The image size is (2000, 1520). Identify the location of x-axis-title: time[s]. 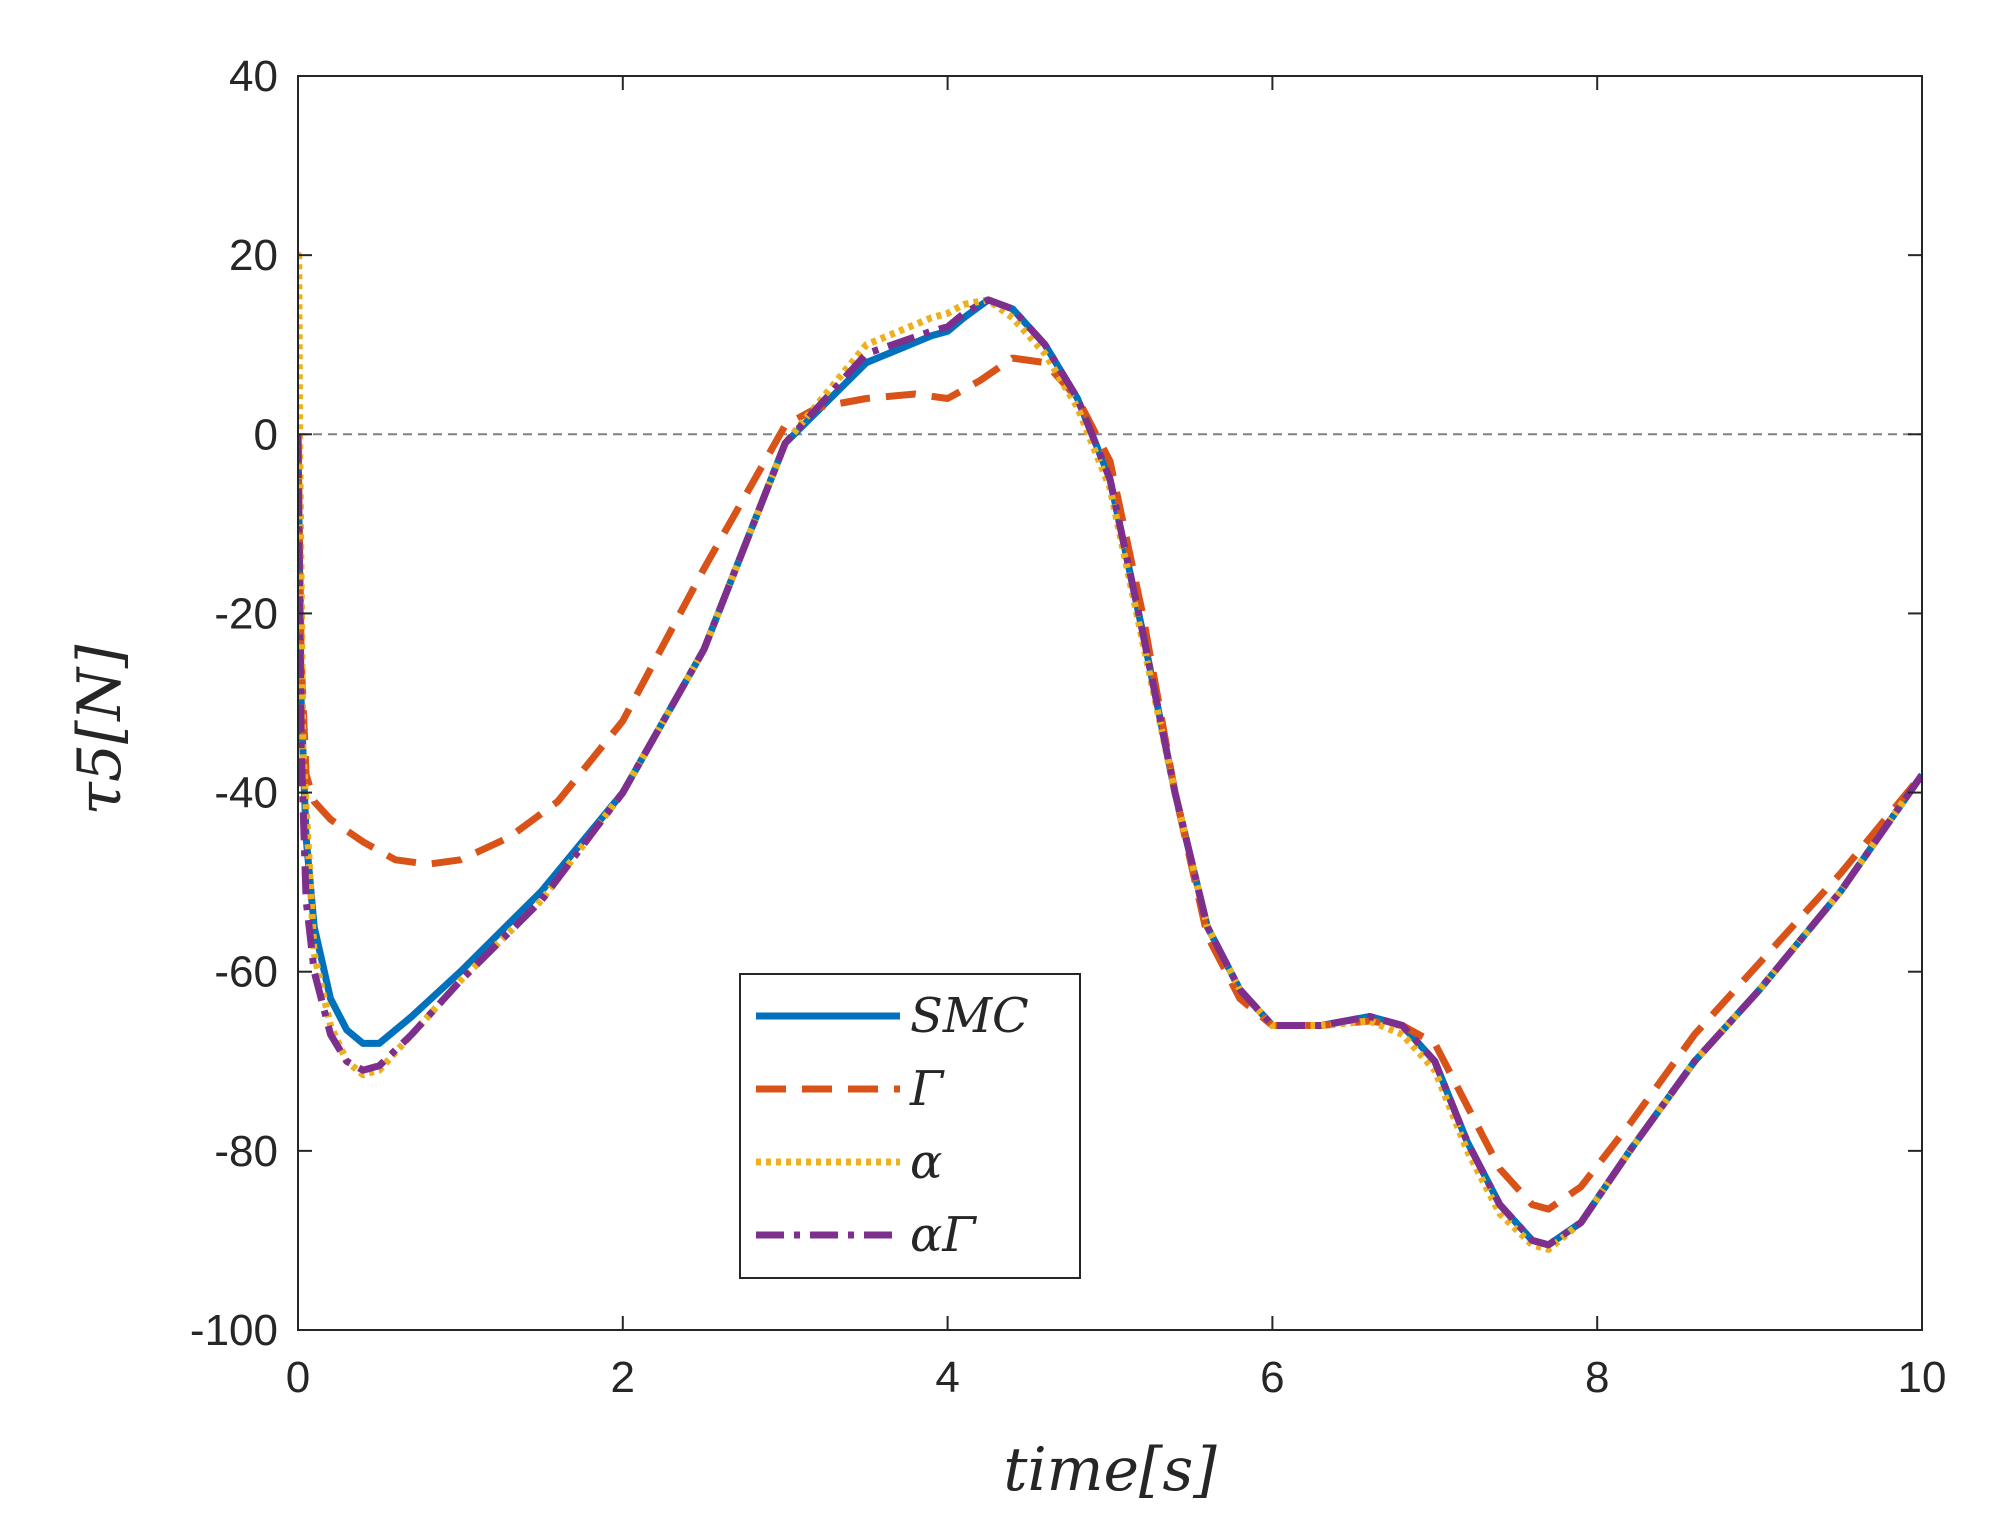
(1110, 1470).